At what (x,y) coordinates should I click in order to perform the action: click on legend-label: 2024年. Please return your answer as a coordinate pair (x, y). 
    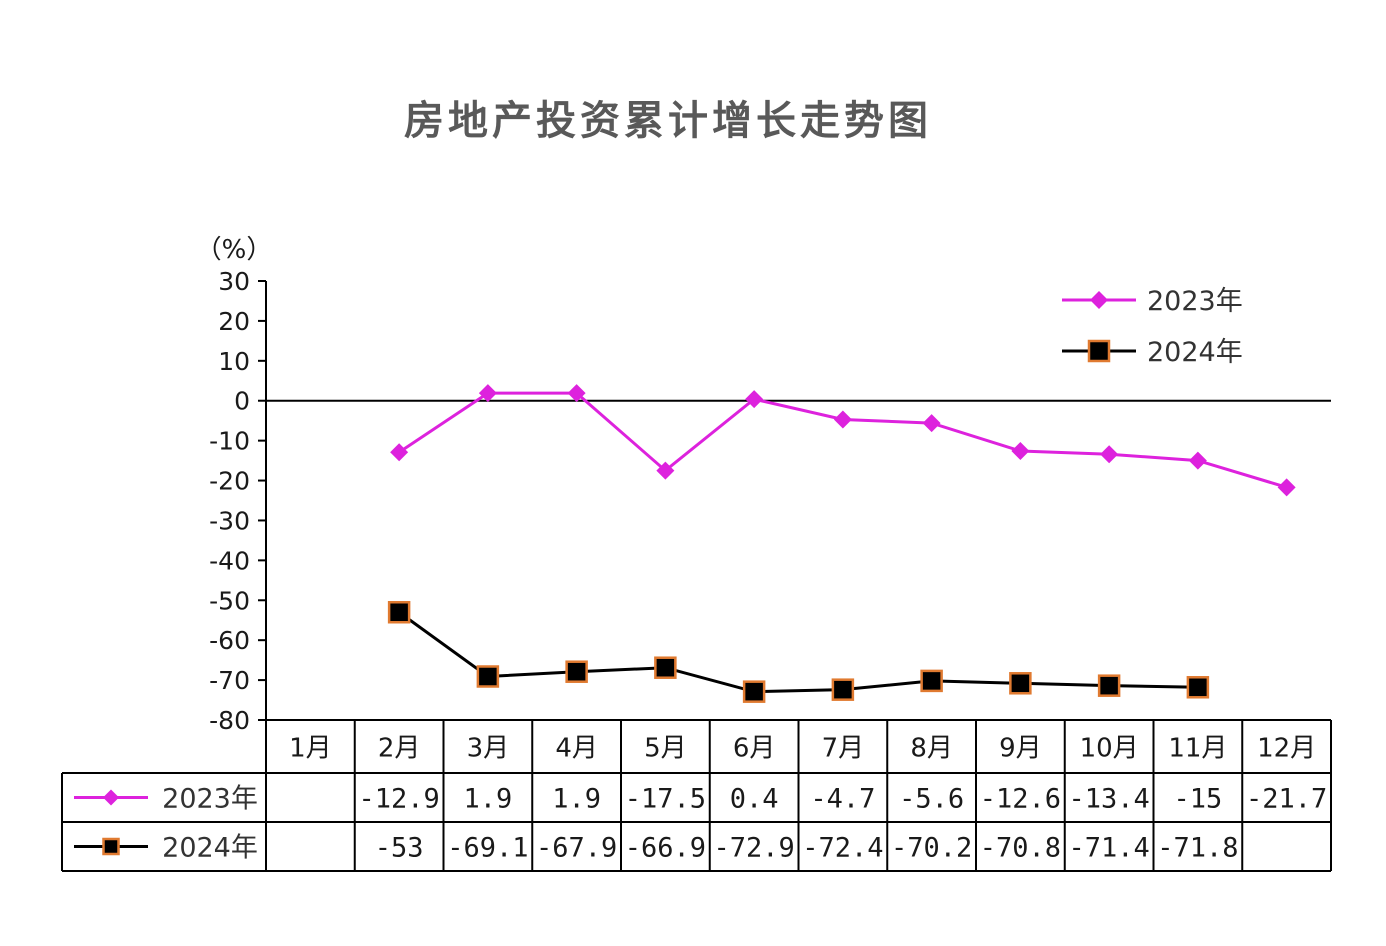
    Looking at the image, I should click on (1195, 352).